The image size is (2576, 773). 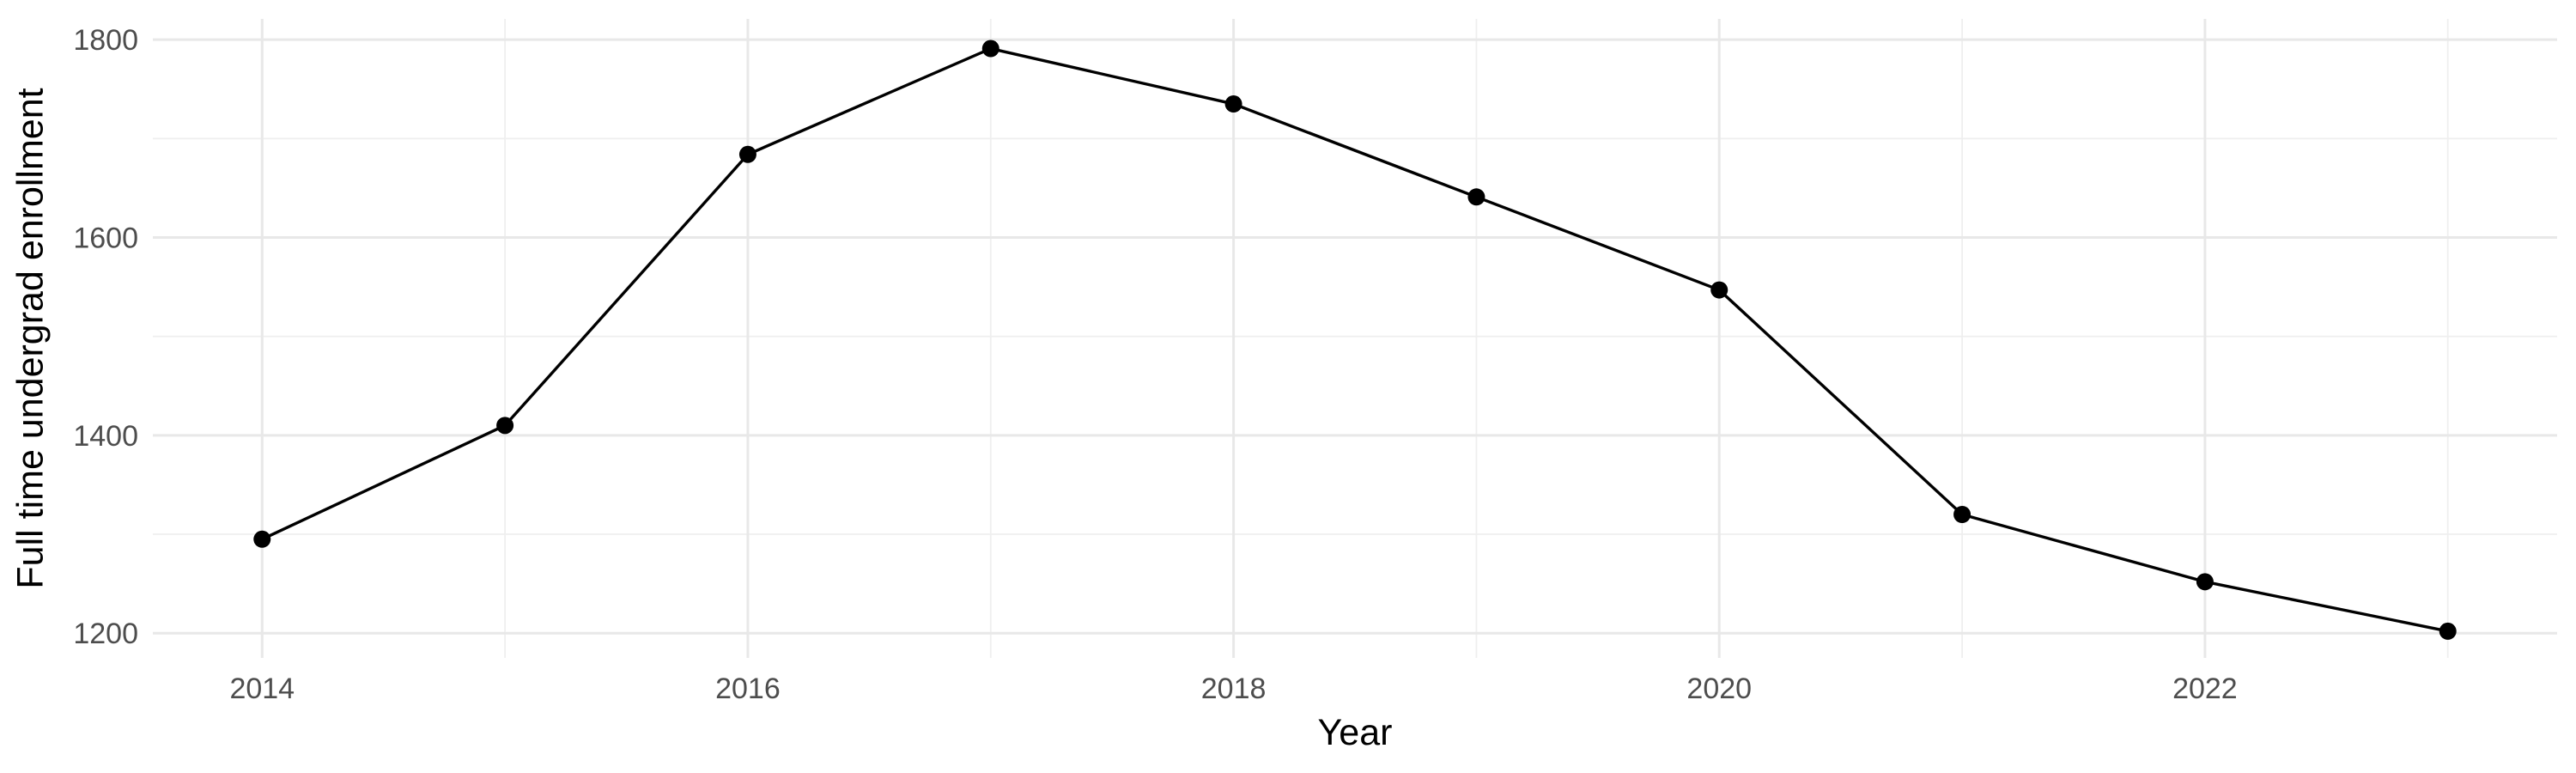 What do you see at coordinates (1355, 732) in the screenshot?
I see `x-axis-title: Year` at bounding box center [1355, 732].